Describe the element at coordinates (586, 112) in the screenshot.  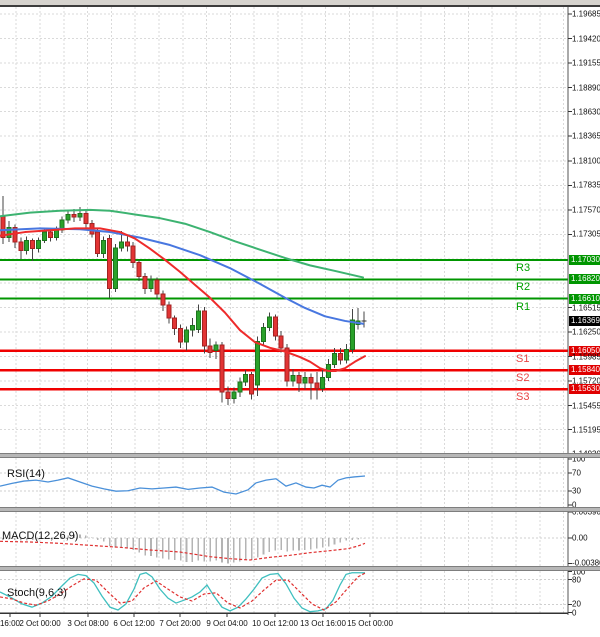
I see `price-axis-tick: 1.18630` at that location.